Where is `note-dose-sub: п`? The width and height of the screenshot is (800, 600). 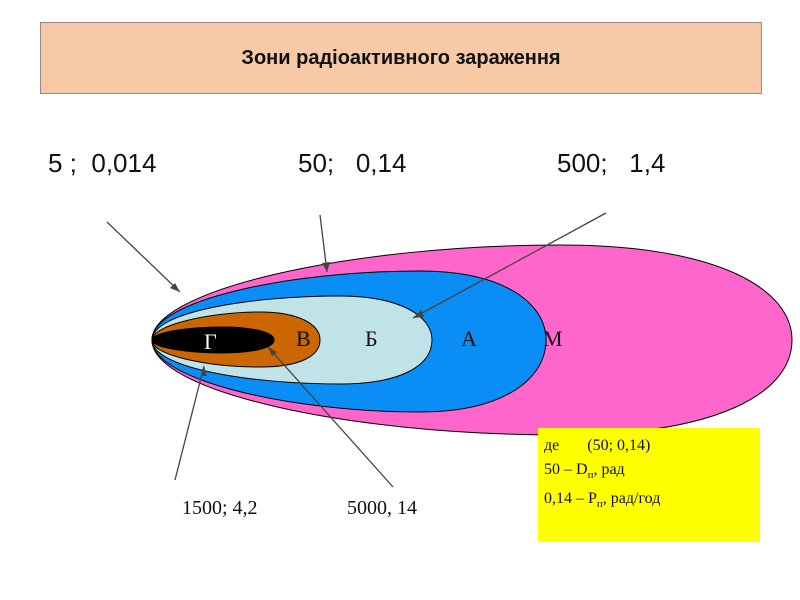
note-dose-sub: п is located at coordinates (590, 475).